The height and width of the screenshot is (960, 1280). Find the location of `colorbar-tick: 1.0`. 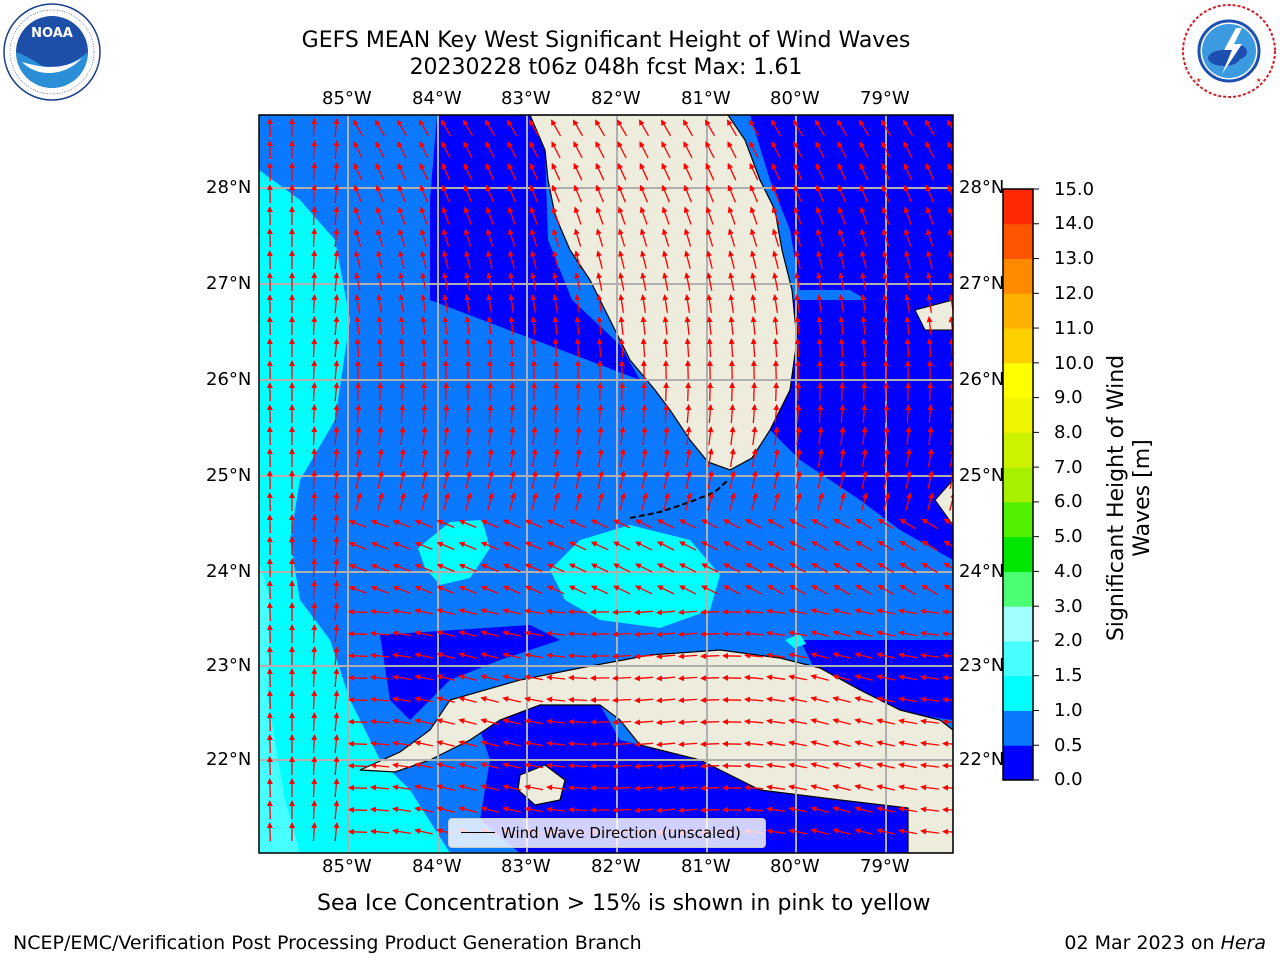

colorbar-tick: 1.0 is located at coordinates (1068, 710).